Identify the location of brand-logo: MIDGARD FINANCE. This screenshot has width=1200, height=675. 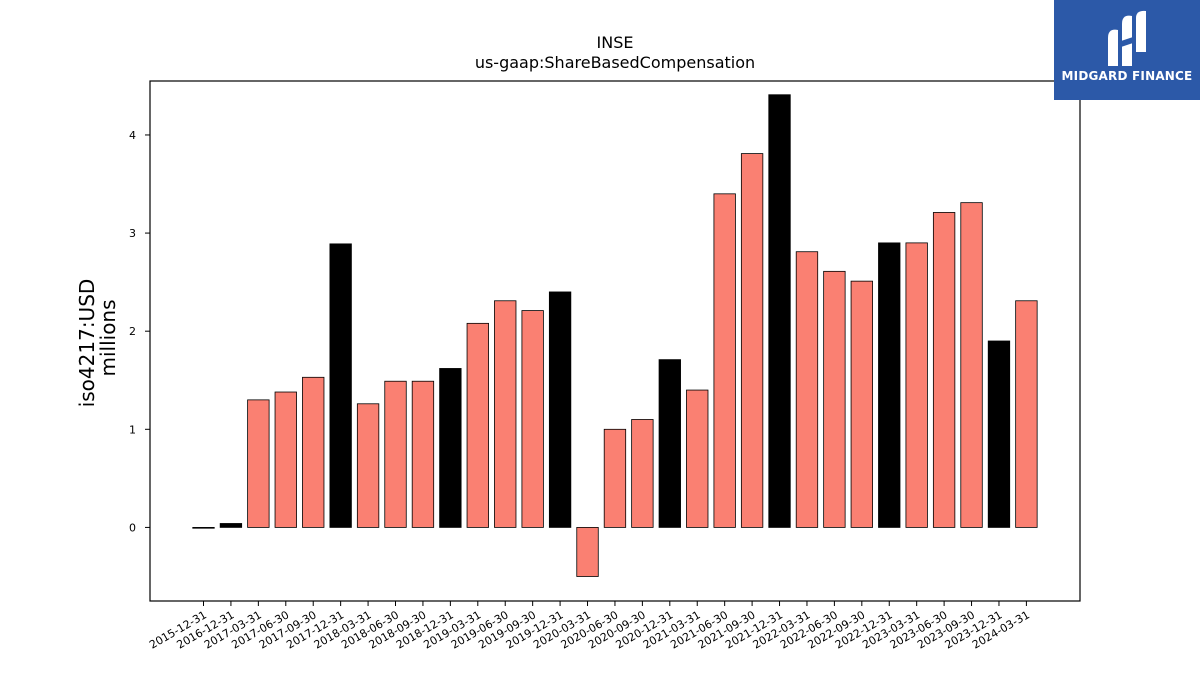
(1127, 50).